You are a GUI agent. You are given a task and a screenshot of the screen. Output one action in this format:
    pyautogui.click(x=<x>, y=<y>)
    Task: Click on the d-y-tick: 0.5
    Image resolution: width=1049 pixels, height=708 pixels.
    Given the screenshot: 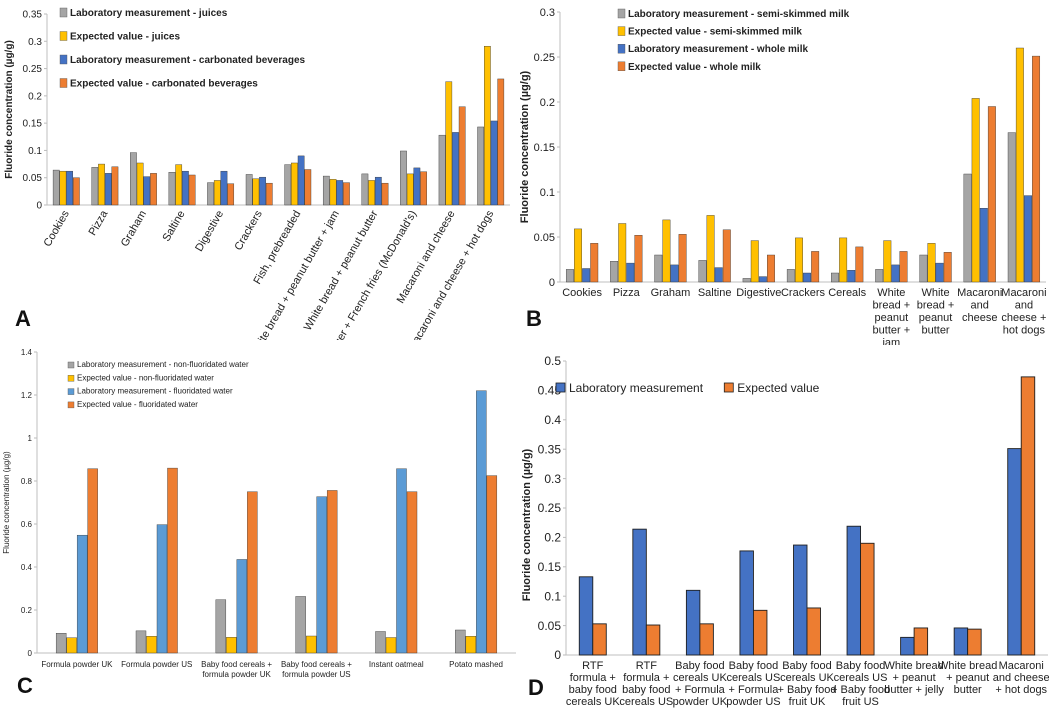 What is the action you would take?
    pyautogui.click(x=552, y=361)
    